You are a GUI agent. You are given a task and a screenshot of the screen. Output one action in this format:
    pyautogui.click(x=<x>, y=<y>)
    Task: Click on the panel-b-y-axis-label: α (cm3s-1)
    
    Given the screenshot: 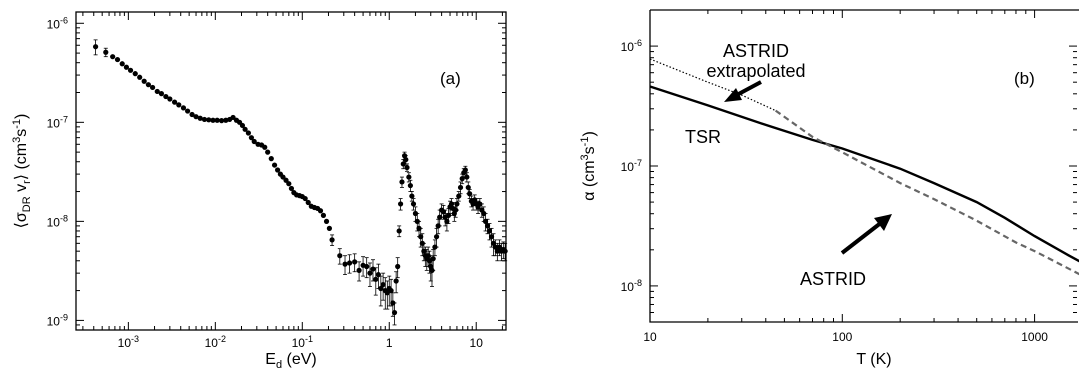 What is the action you would take?
    pyautogui.click(x=588, y=166)
    